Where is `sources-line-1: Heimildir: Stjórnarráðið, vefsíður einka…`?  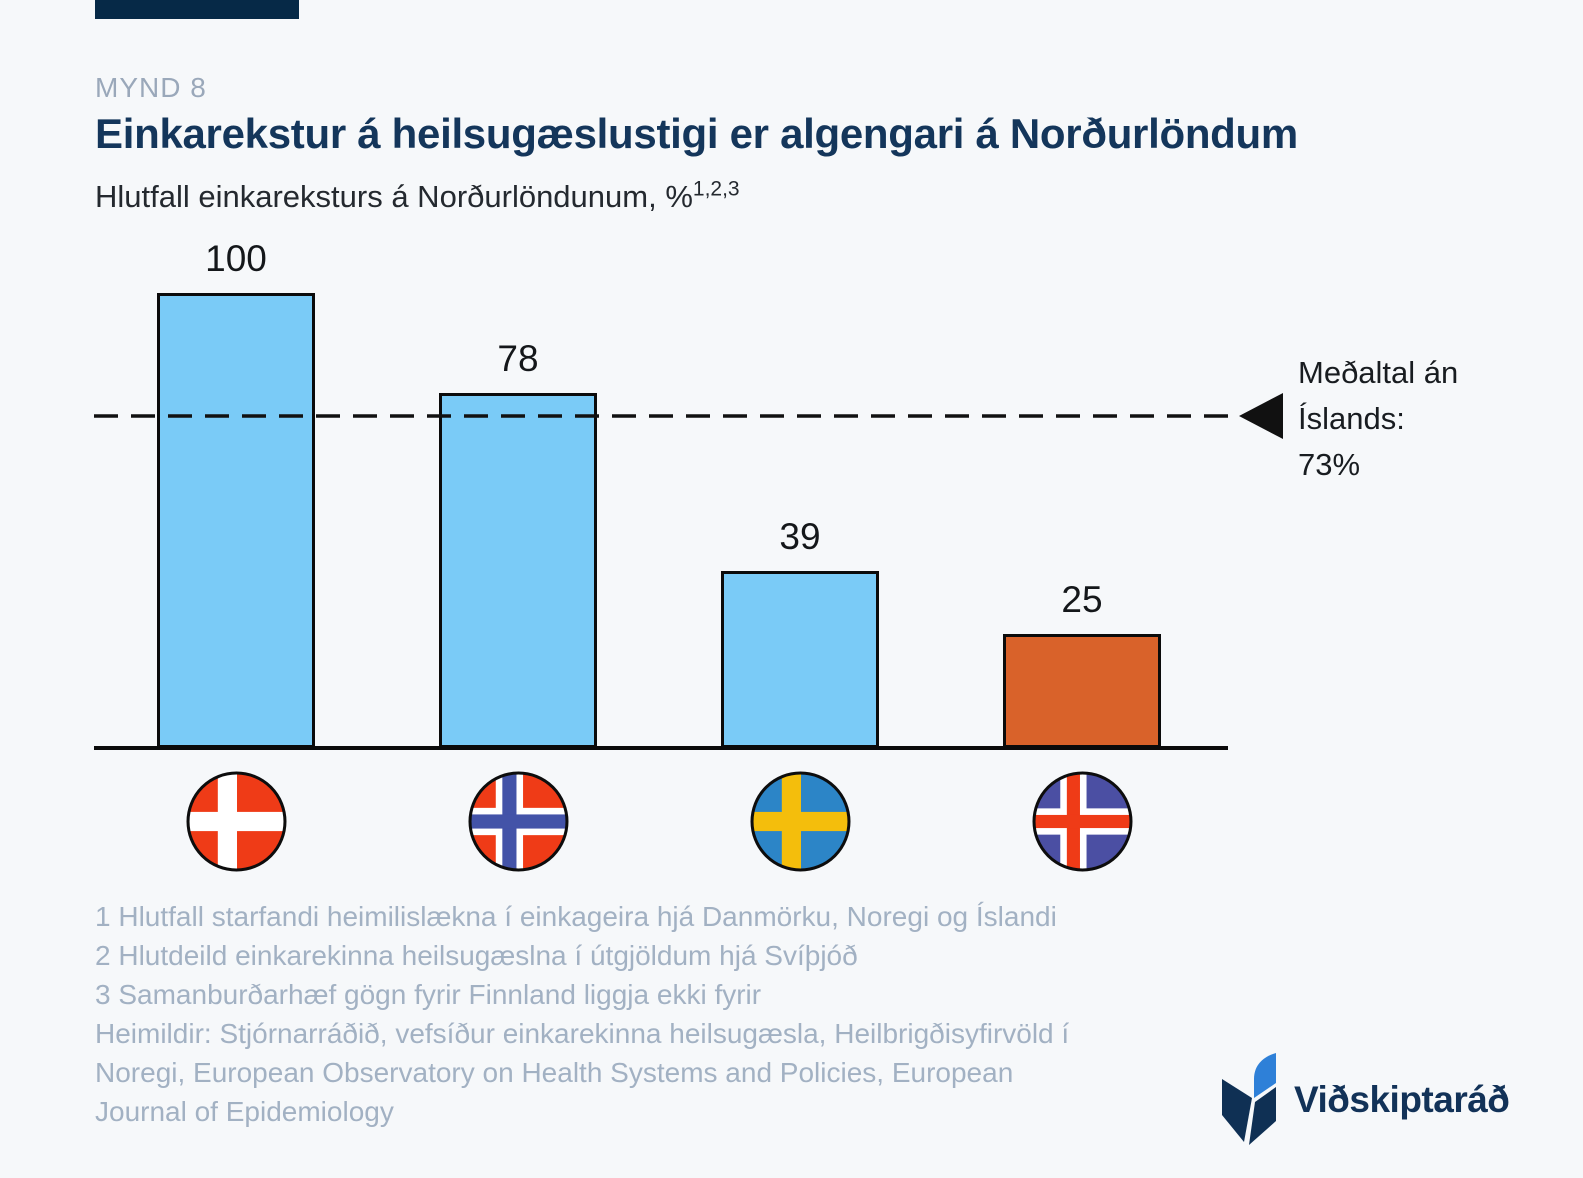 sources-line-1: Heimildir: Stjórnarráðið, vefsíður einka… is located at coordinates (582, 1033).